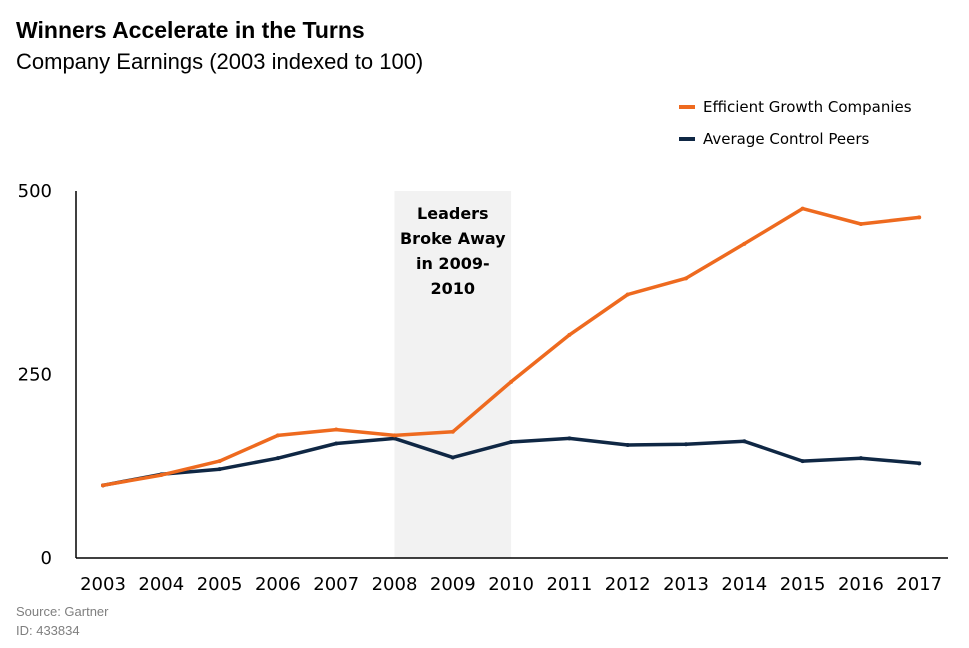  Describe the element at coordinates (807, 107) in the screenshot. I see `legend-label: Efficient Growth Companies` at that location.